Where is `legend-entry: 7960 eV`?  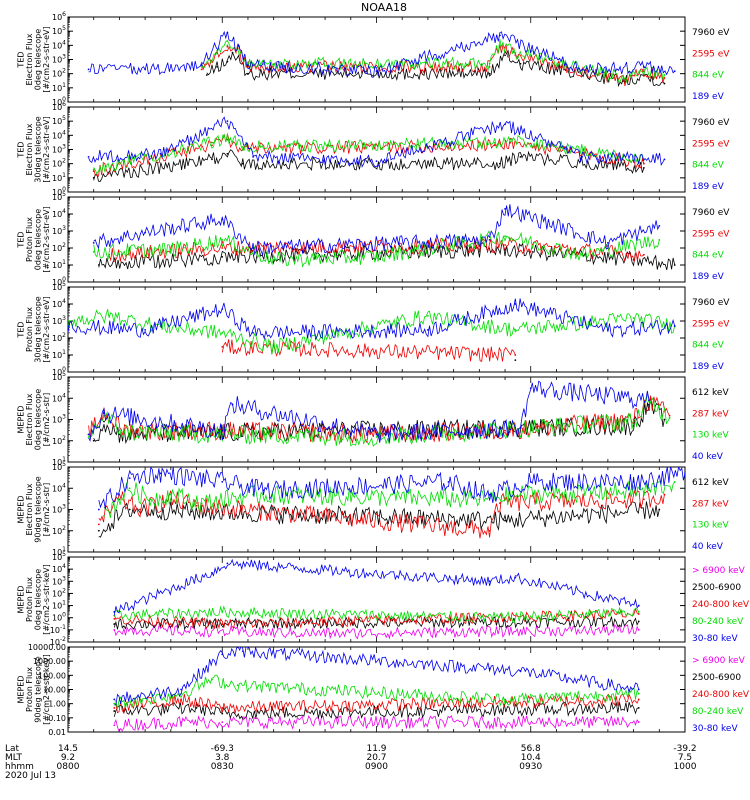 legend-entry: 7960 eV is located at coordinates (711, 213).